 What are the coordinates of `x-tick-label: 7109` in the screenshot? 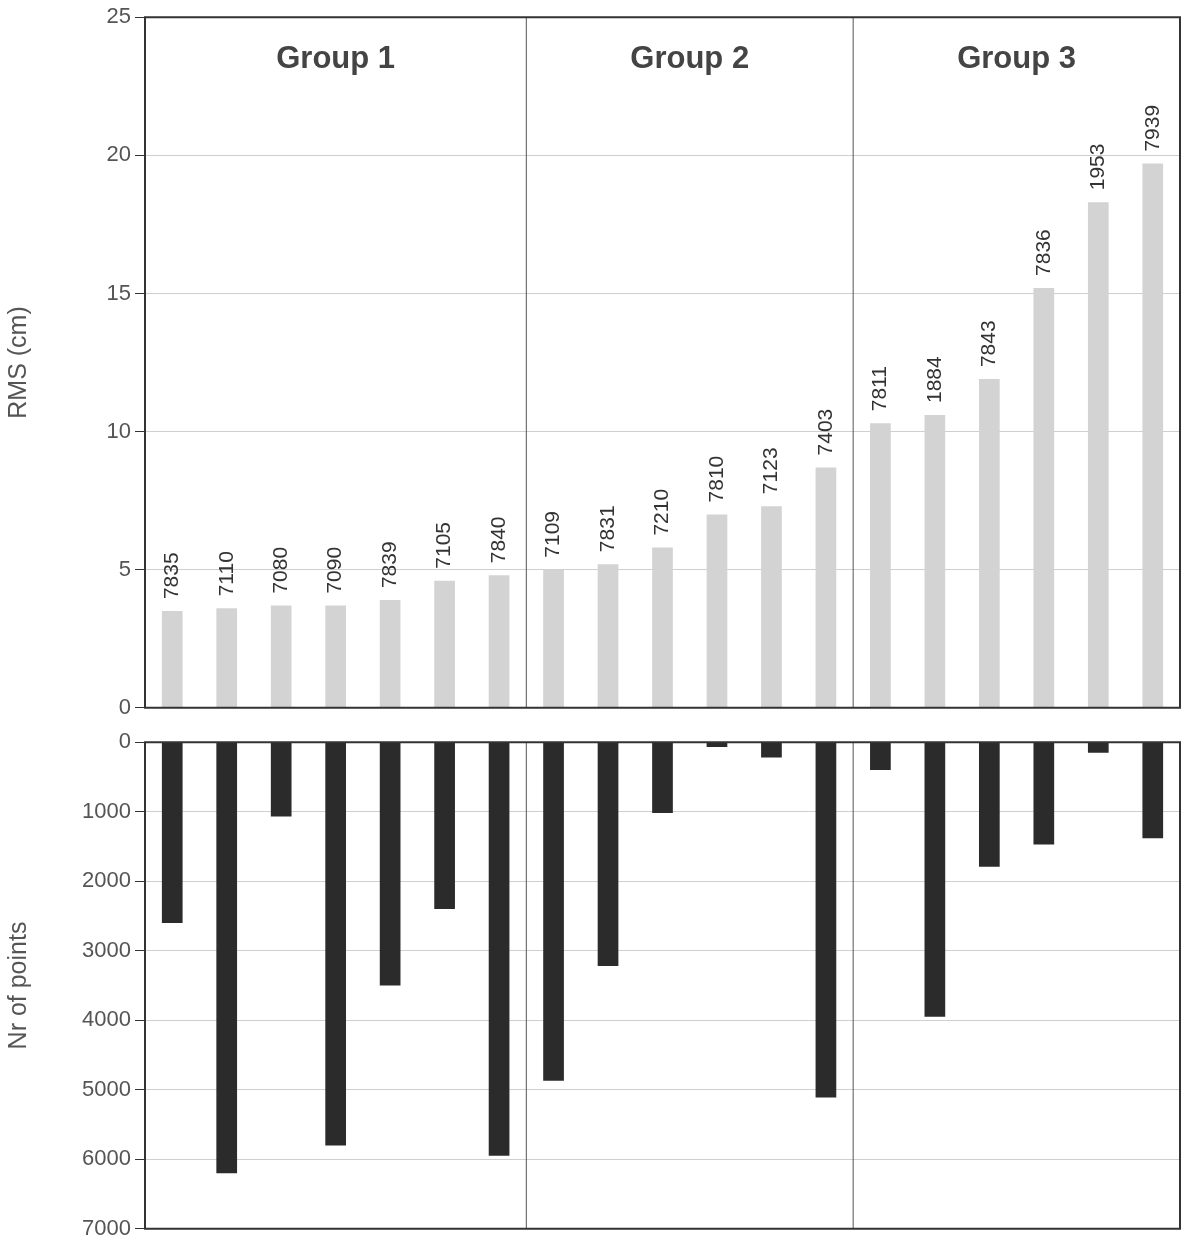 It's located at (552, 534).